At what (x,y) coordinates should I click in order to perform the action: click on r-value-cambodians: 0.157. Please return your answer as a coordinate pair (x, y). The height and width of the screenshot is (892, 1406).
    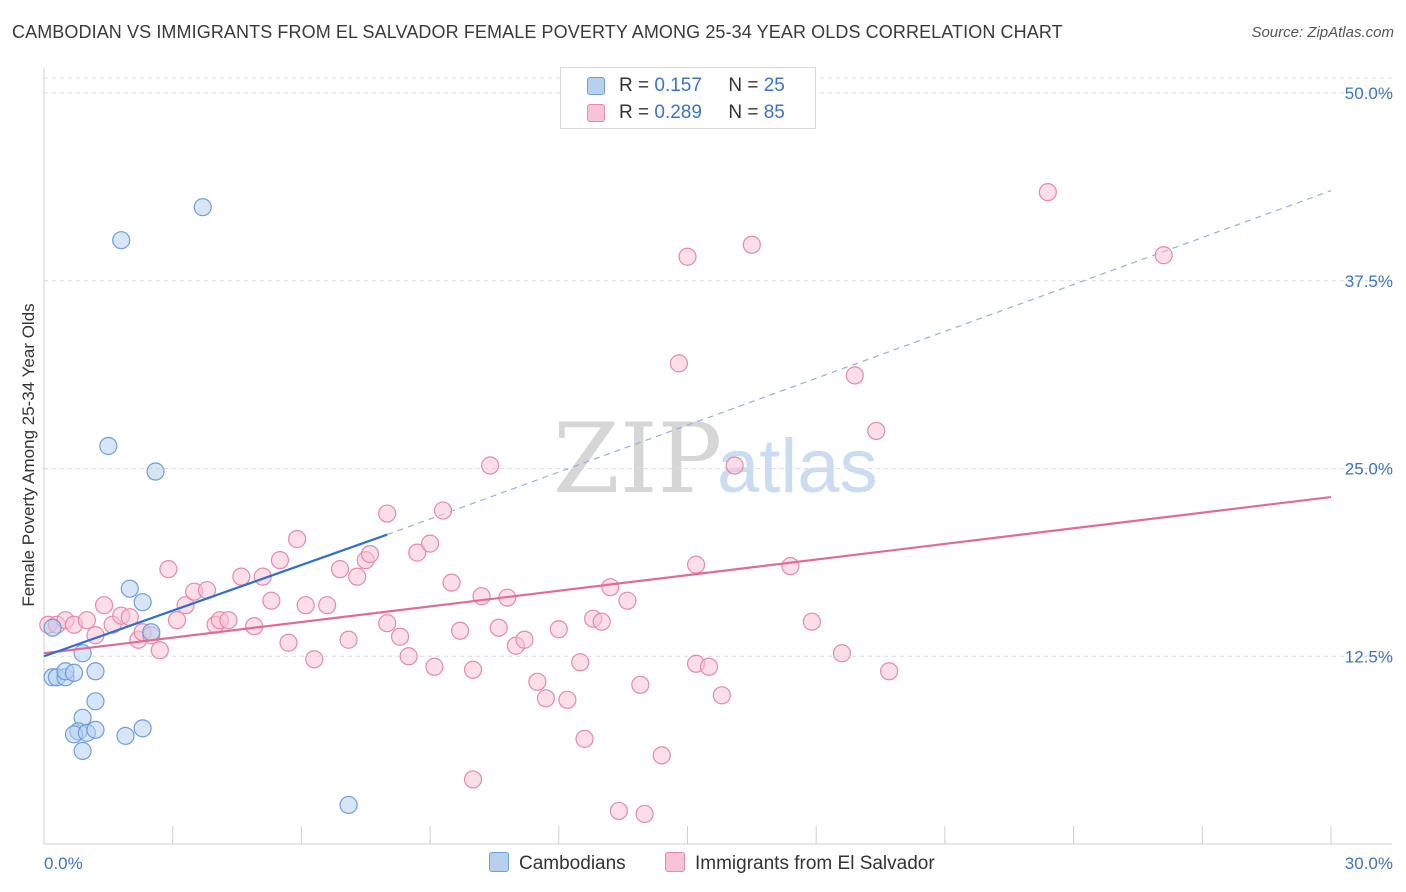
    Looking at the image, I should click on (678, 85).